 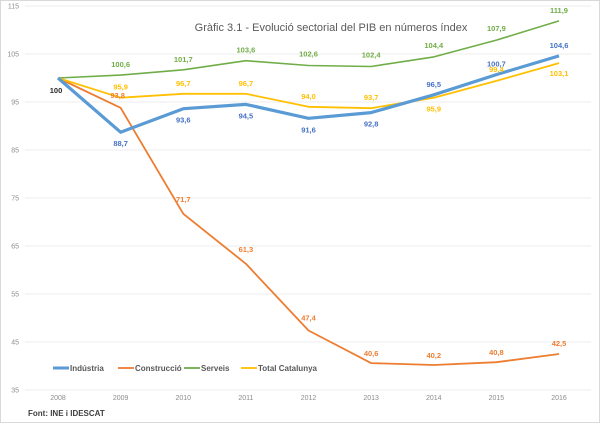 I want to click on series-line-total-catalunya, so click(x=308, y=86).